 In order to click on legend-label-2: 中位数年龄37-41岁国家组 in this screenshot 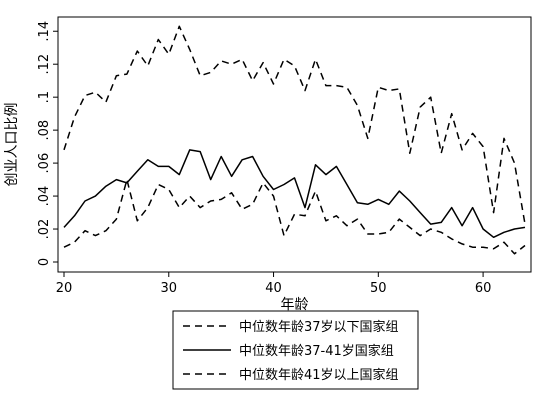, I will do `click(316, 351)`.